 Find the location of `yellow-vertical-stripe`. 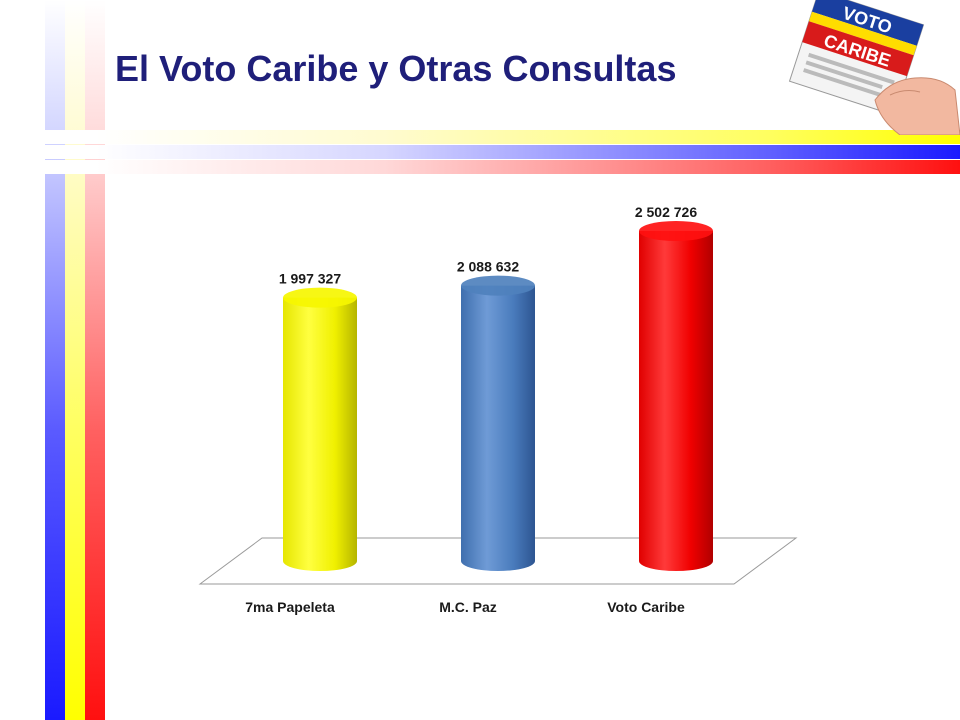

yellow-vertical-stripe is located at coordinates (75, 360).